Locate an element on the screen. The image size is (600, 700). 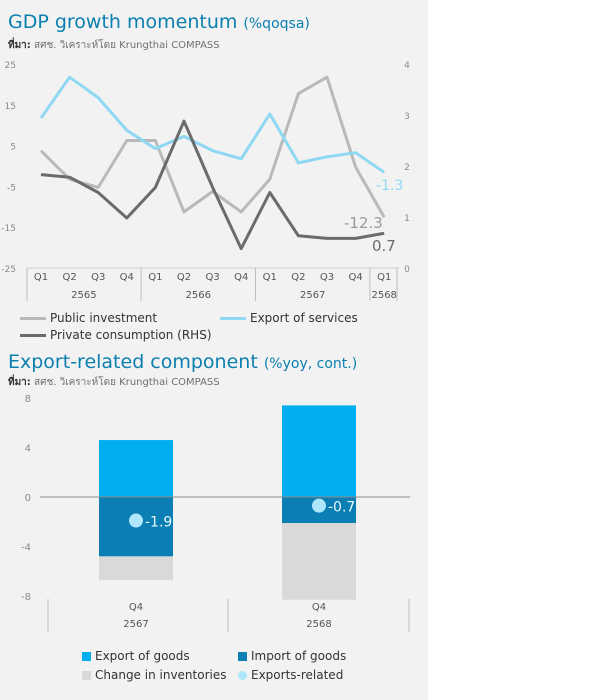
chart1-title-unit: (%qoqsa) is located at coordinates (276, 24).